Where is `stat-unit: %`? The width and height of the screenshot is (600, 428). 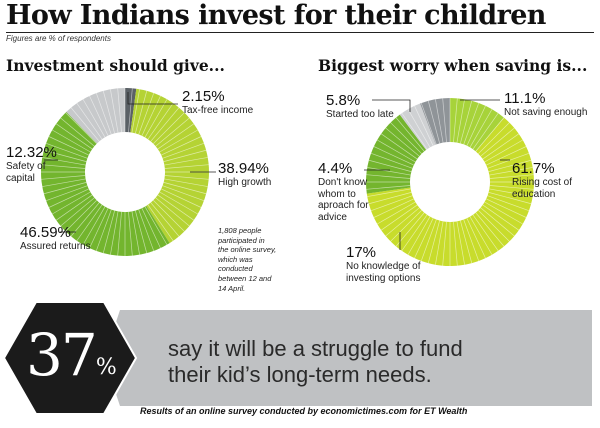 stat-unit: % is located at coordinates (106, 367).